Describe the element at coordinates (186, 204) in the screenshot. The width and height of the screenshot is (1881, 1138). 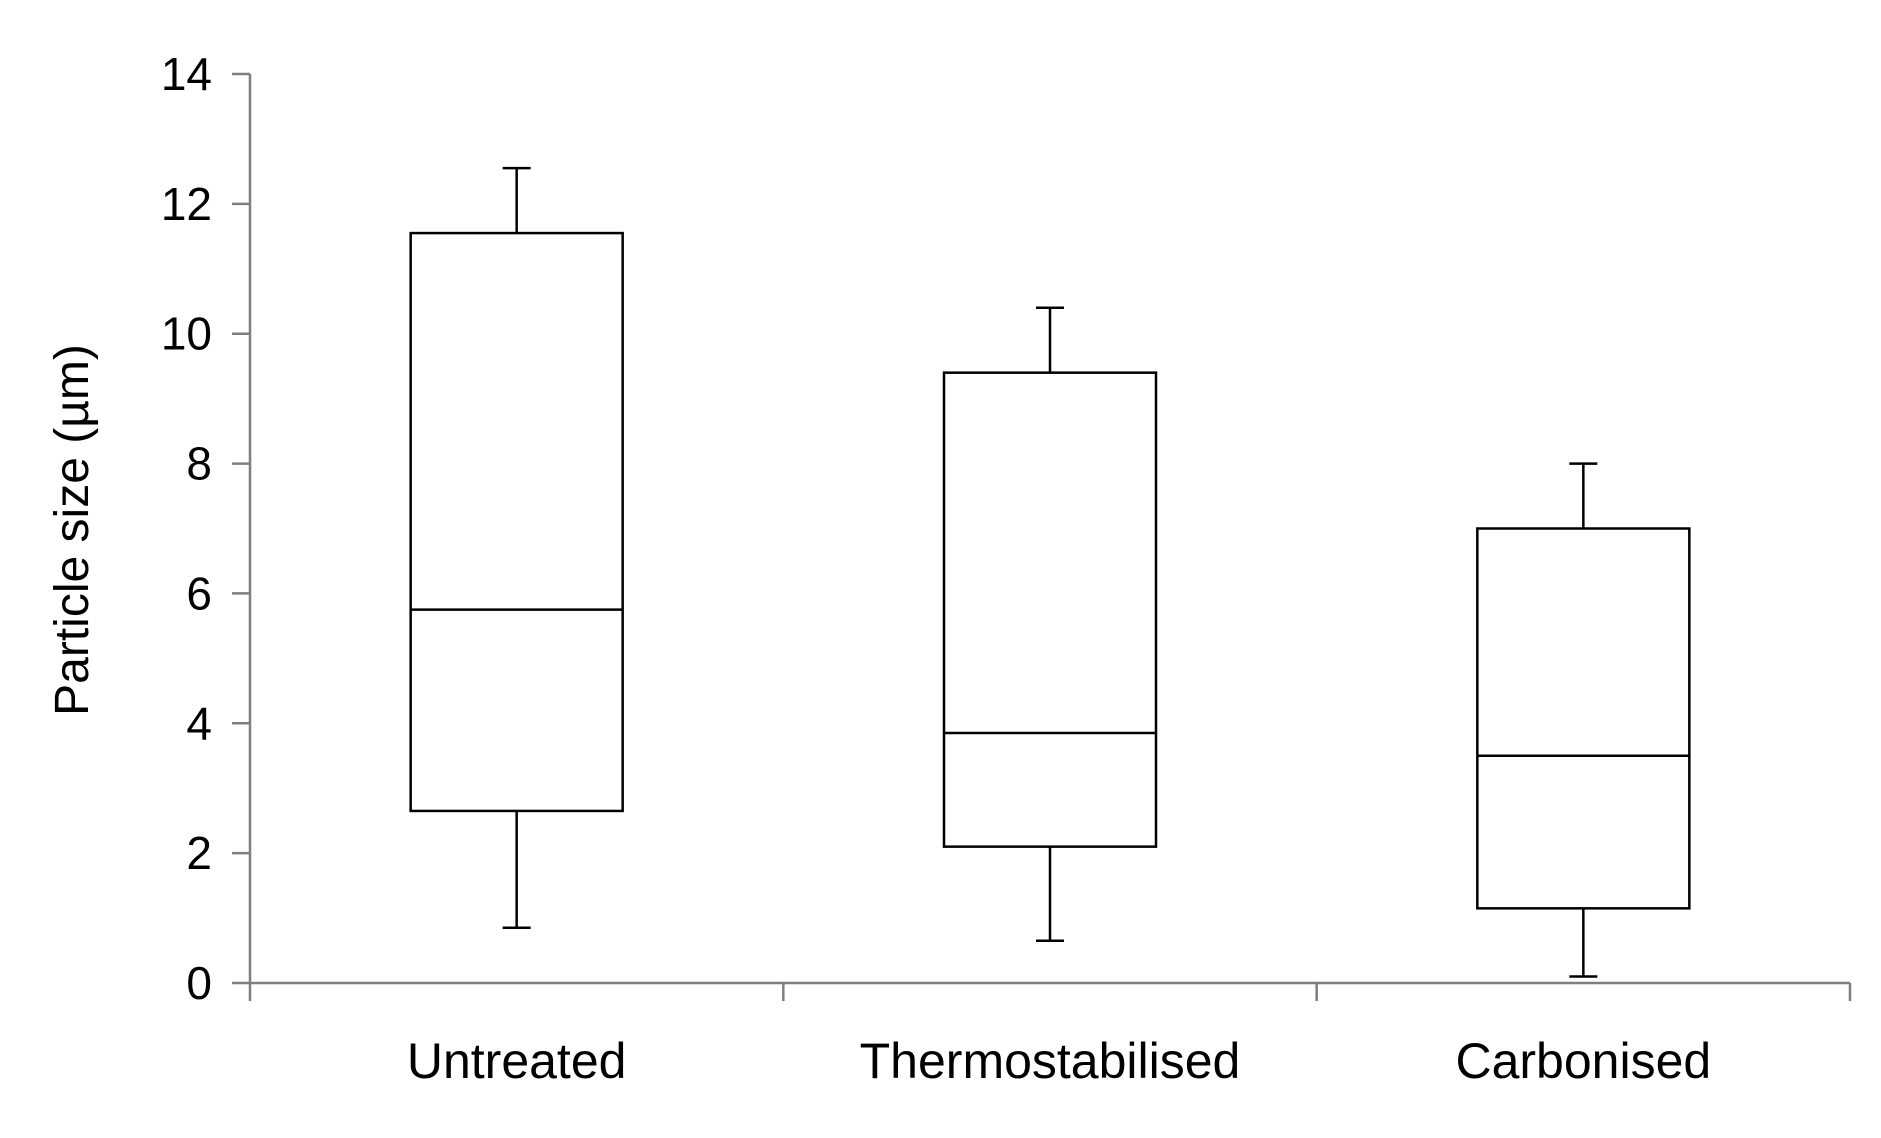
I see `y-tick-label: 12` at that location.